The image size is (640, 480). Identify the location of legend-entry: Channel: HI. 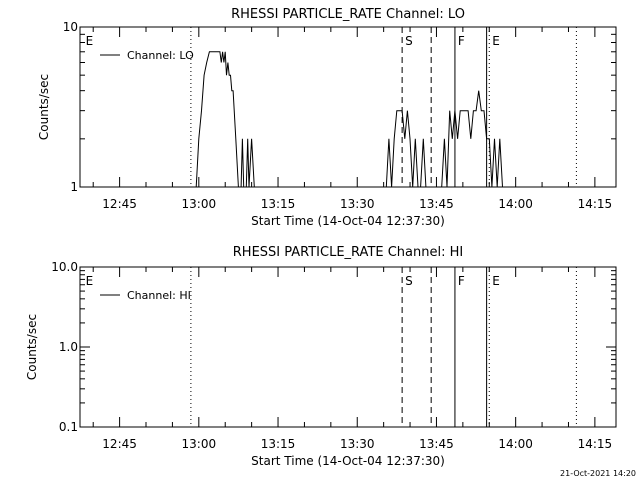
(159, 295).